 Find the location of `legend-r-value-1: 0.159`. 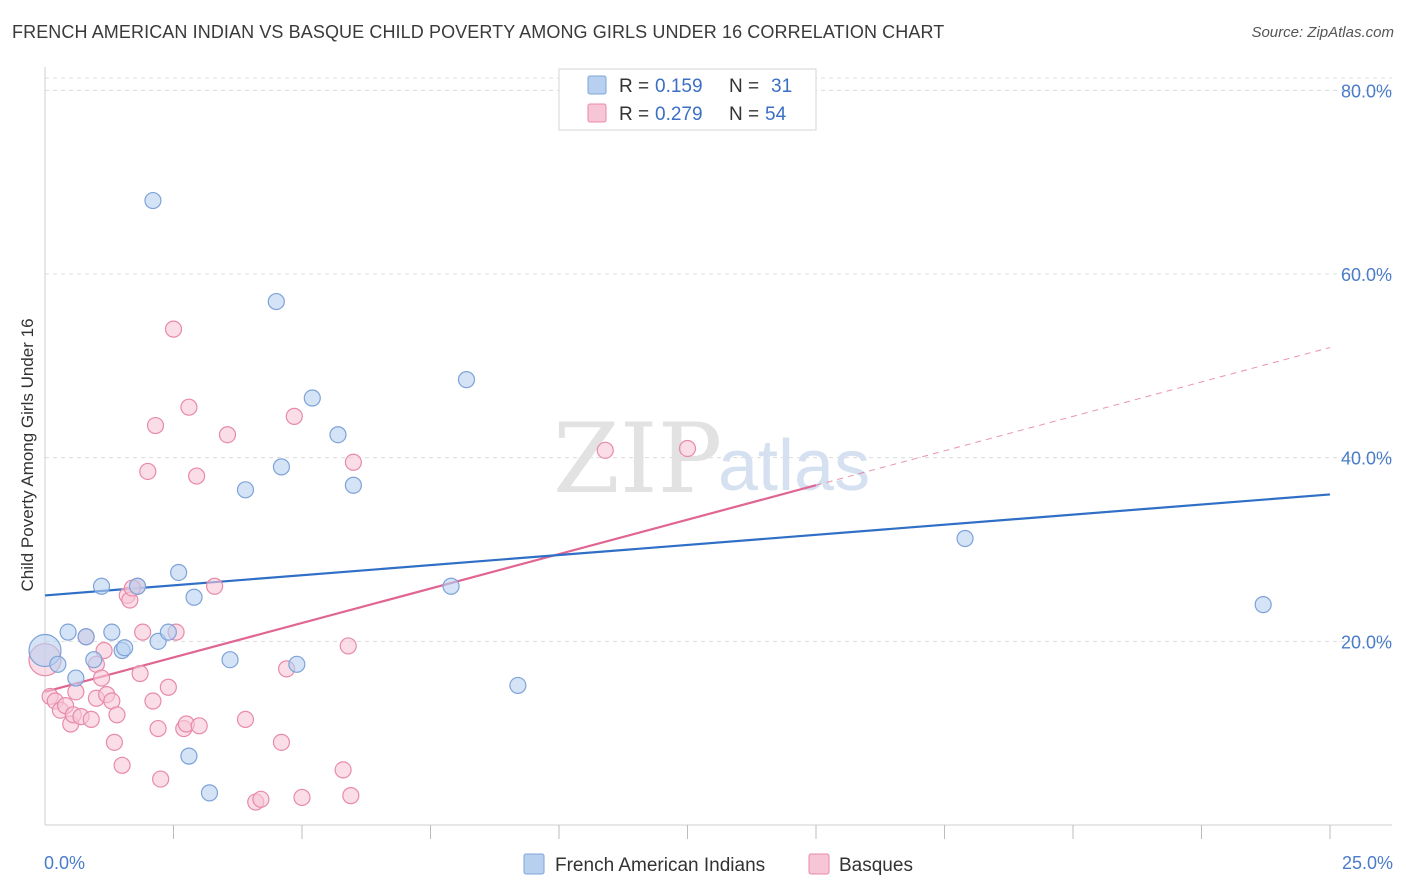

legend-r-value-1: 0.159 is located at coordinates (679, 86).